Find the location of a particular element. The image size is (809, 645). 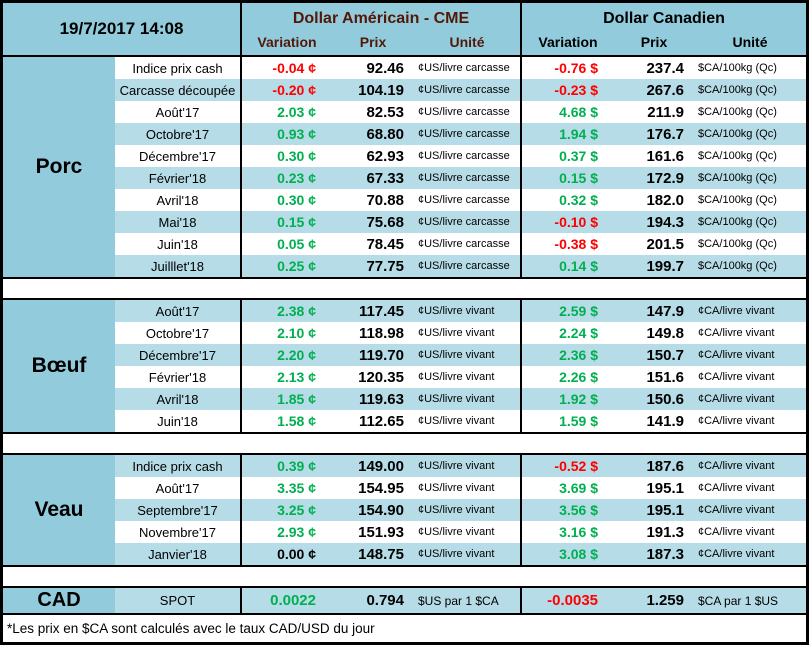

ca-variation: -0.23 $ is located at coordinates (566, 90).